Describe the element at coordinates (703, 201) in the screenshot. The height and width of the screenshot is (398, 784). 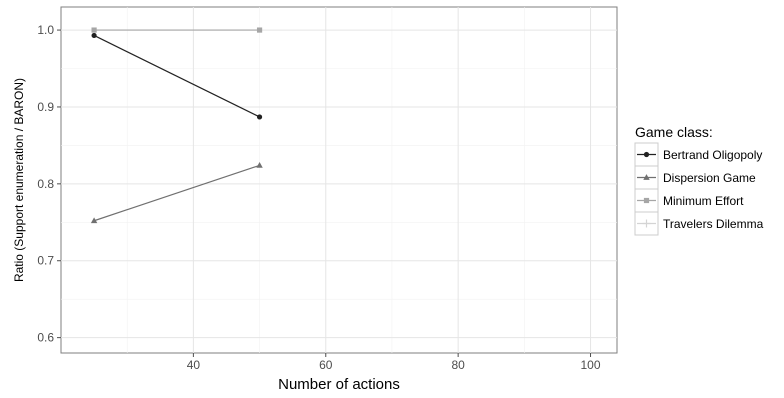
I see `legend-label: Minimum Effort` at that location.